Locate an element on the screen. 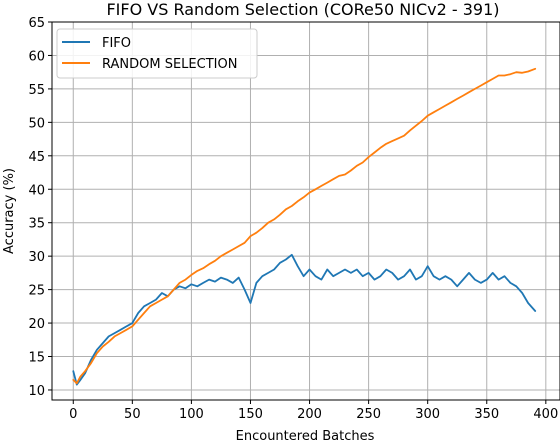  y-tick-label: 25 is located at coordinates (36, 291).